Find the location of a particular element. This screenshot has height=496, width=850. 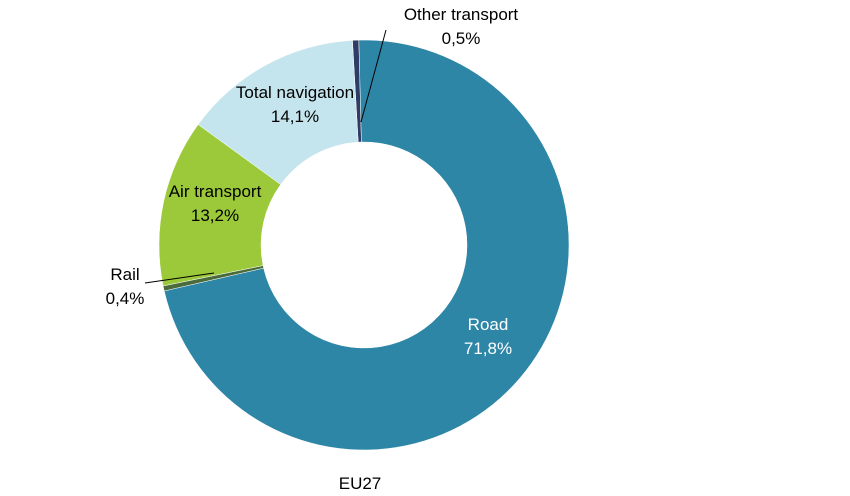

slice-value-road: 71,8% is located at coordinates (488, 348).